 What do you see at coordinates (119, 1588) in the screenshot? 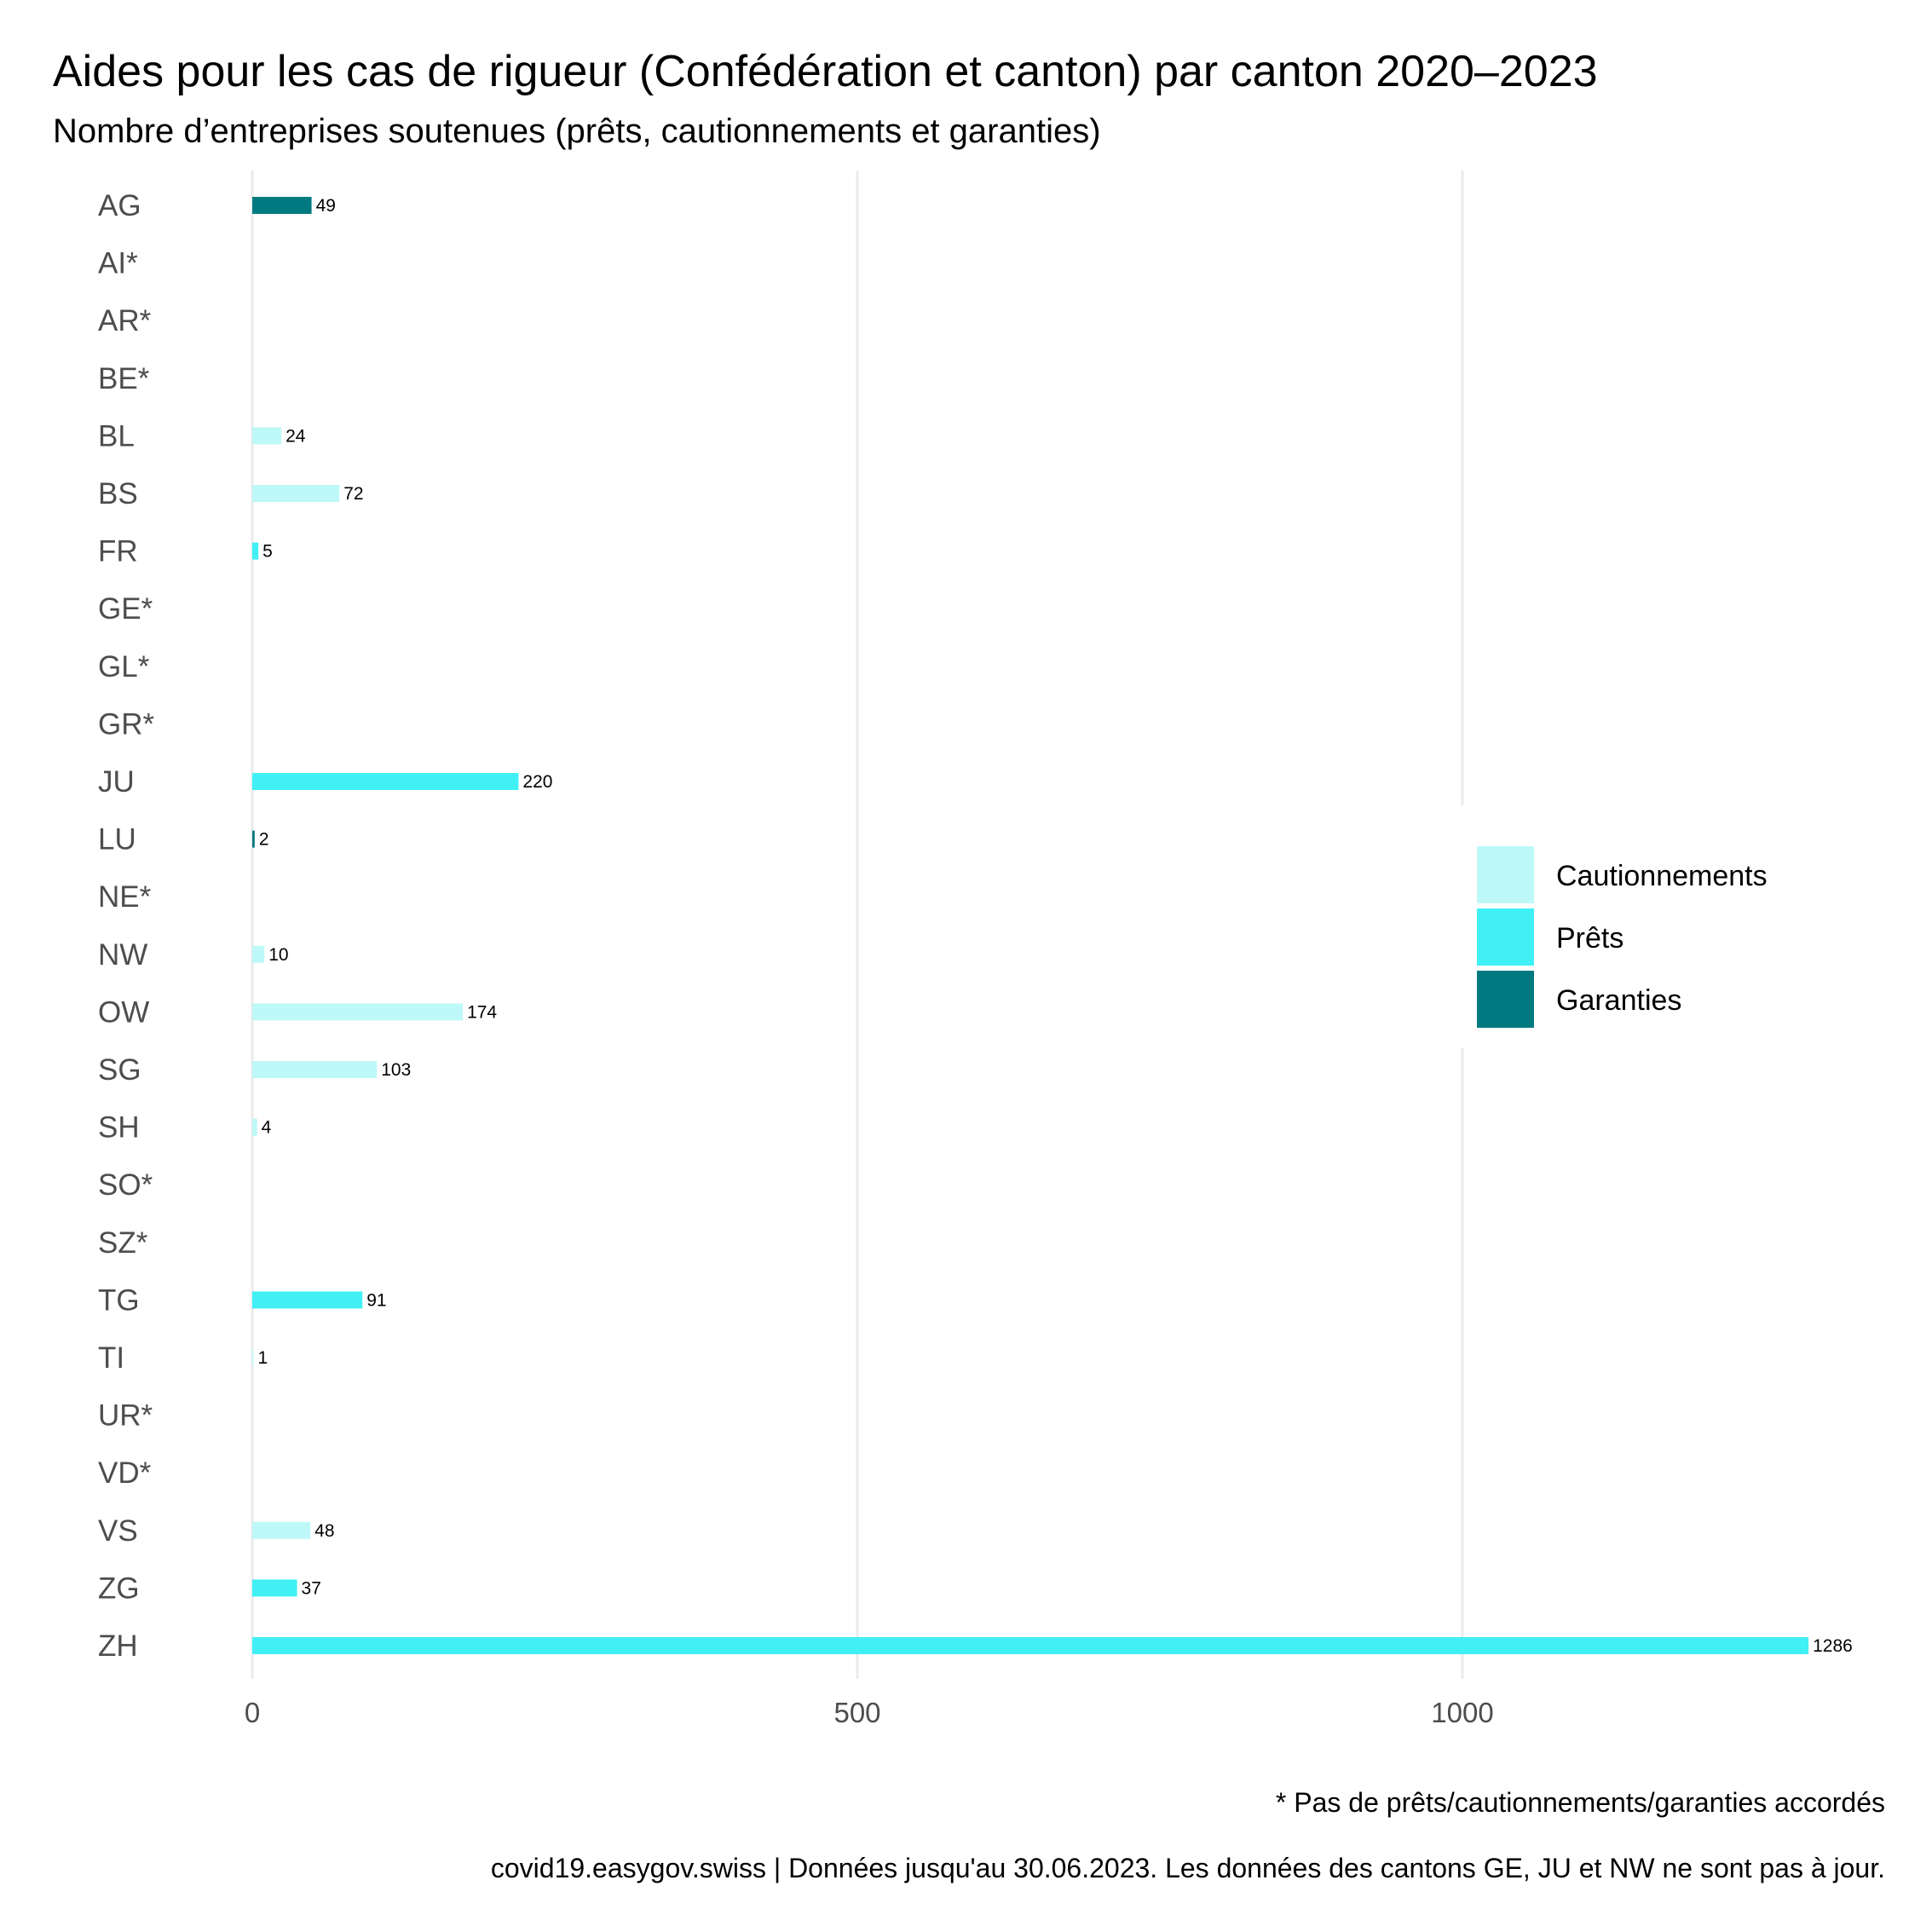
I see `y-tick-label-ZG: ZG` at bounding box center [119, 1588].